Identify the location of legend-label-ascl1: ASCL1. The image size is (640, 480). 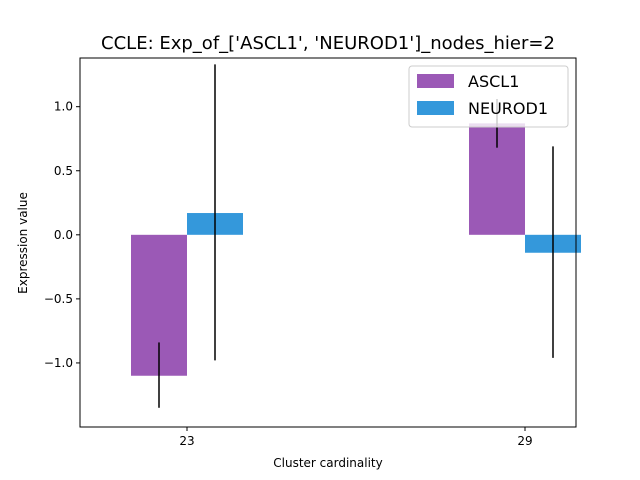
(493, 81).